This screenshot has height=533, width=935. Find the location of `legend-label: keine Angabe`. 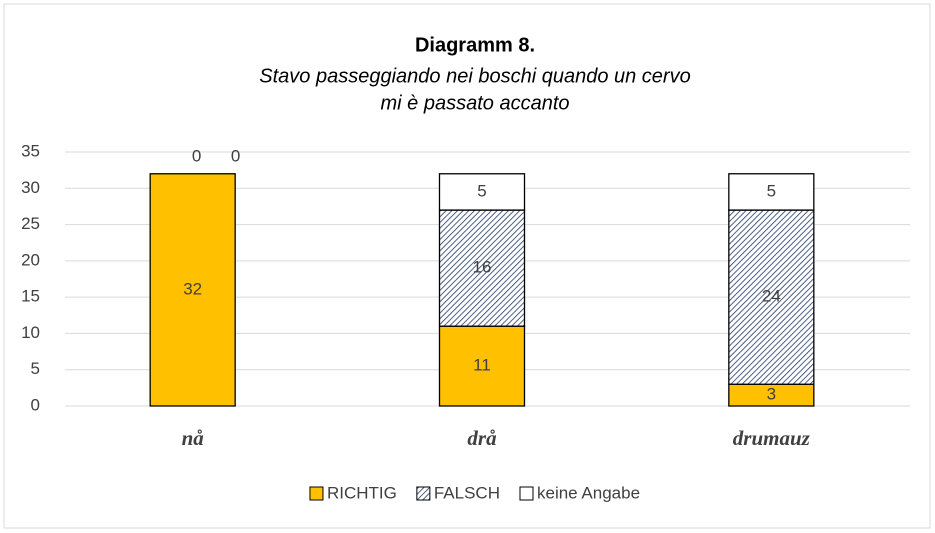

legend-label: keine Angabe is located at coordinates (588, 492).